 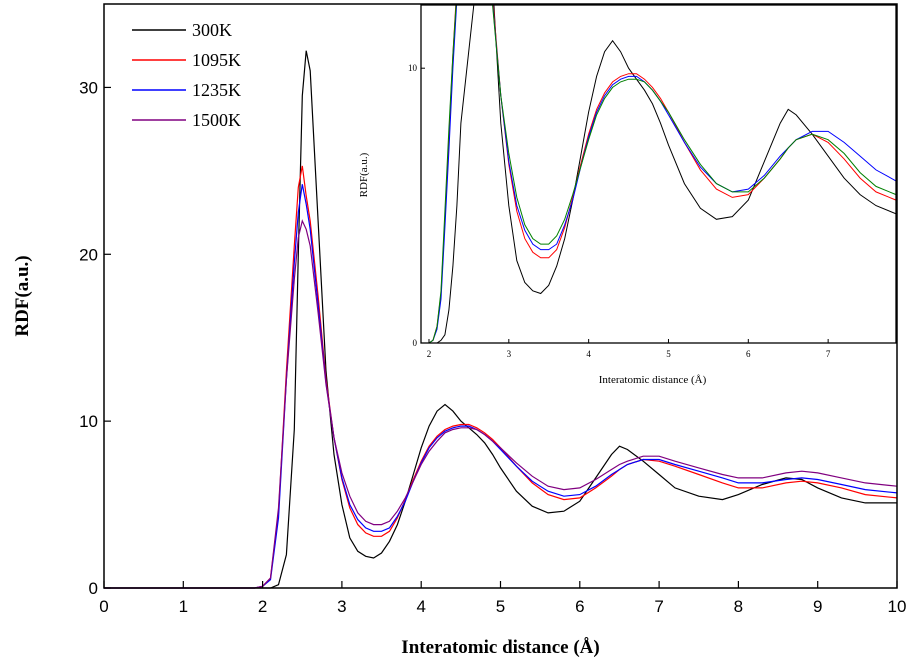 What do you see at coordinates (509, 354) in the screenshot?
I see `inset-x-tick-label: 3` at bounding box center [509, 354].